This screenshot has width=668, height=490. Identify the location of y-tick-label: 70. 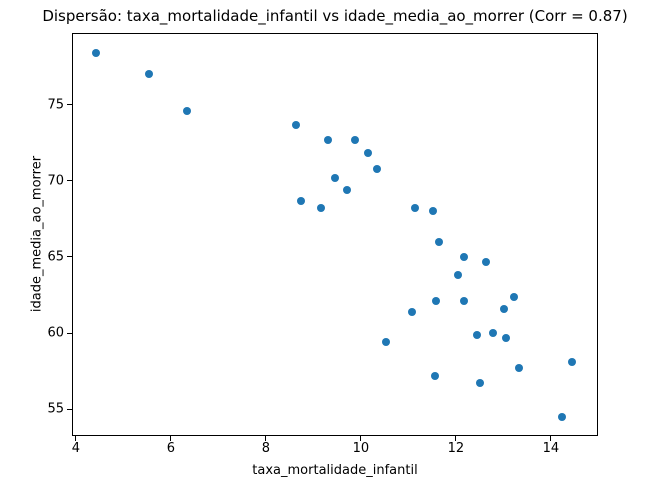
(55, 181).